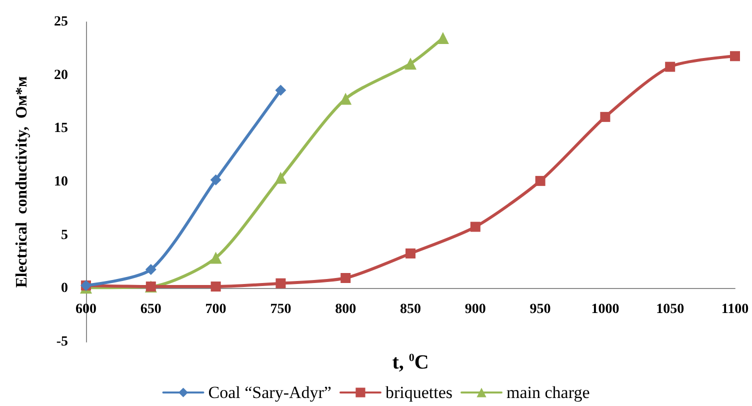  I want to click on y-axis-title: Electrical conductivity, Ом*м, so click(22, 182).